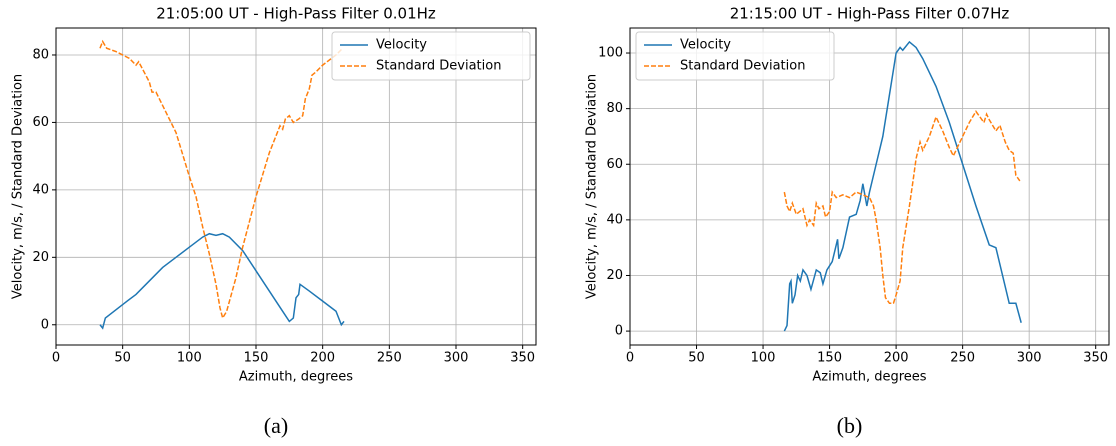  Describe the element at coordinates (850, 425) in the screenshot. I see `caption: (b)` at that location.